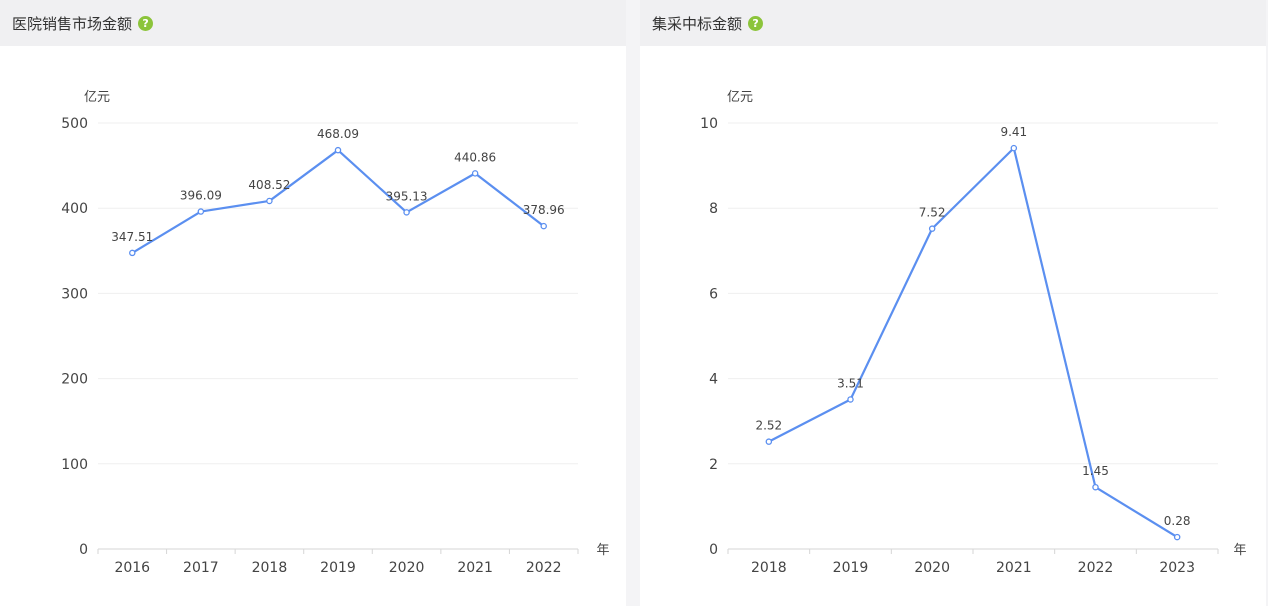 The width and height of the screenshot is (1268, 606). What do you see at coordinates (713, 209) in the screenshot?
I see `y-tick-label: 8` at bounding box center [713, 209].